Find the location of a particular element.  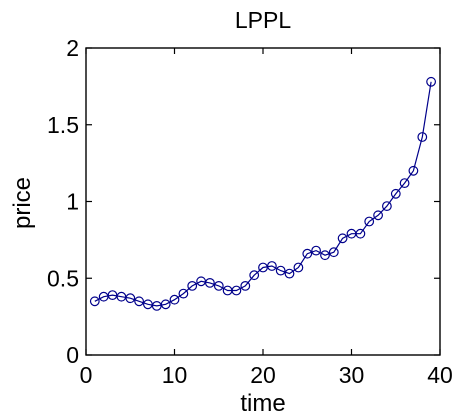

x-tick-label: 30 is located at coordinates (352, 375).